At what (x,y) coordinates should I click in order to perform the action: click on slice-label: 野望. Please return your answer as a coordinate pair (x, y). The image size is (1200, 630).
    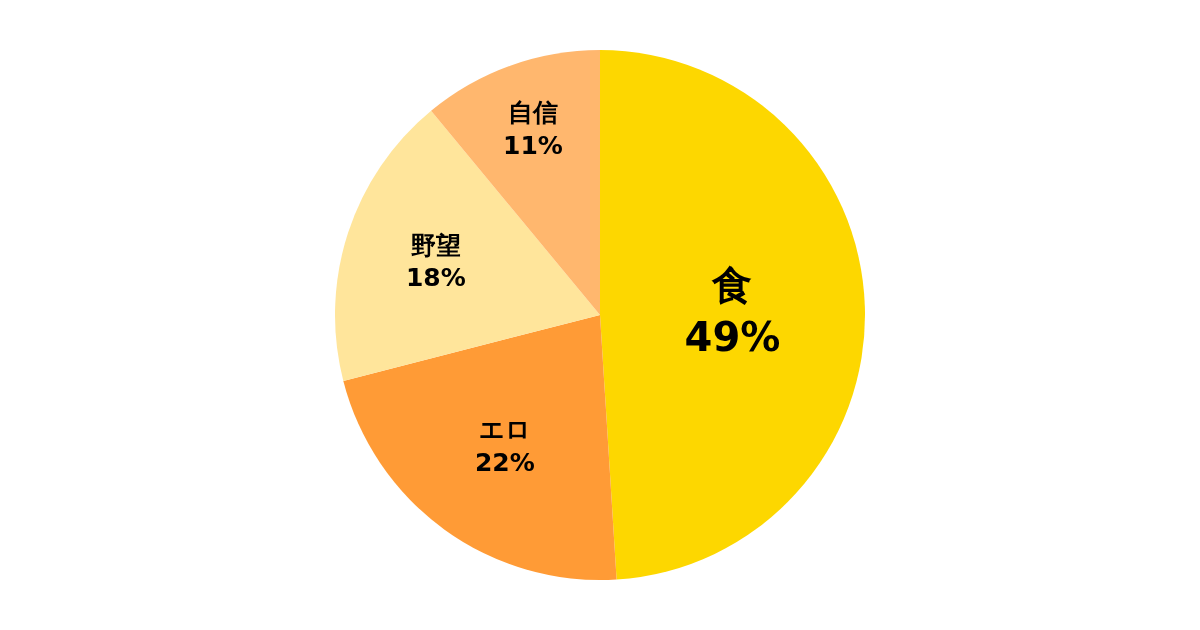
    Looking at the image, I should click on (435, 245).